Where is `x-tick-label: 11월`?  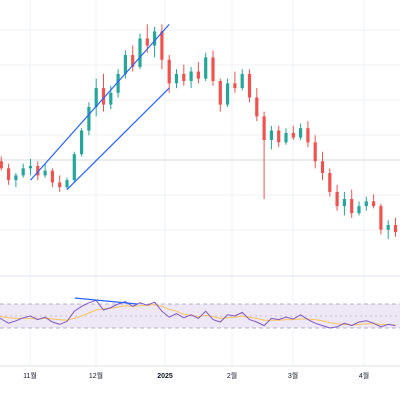 x-tick-label: 11월 is located at coordinates (30, 375).